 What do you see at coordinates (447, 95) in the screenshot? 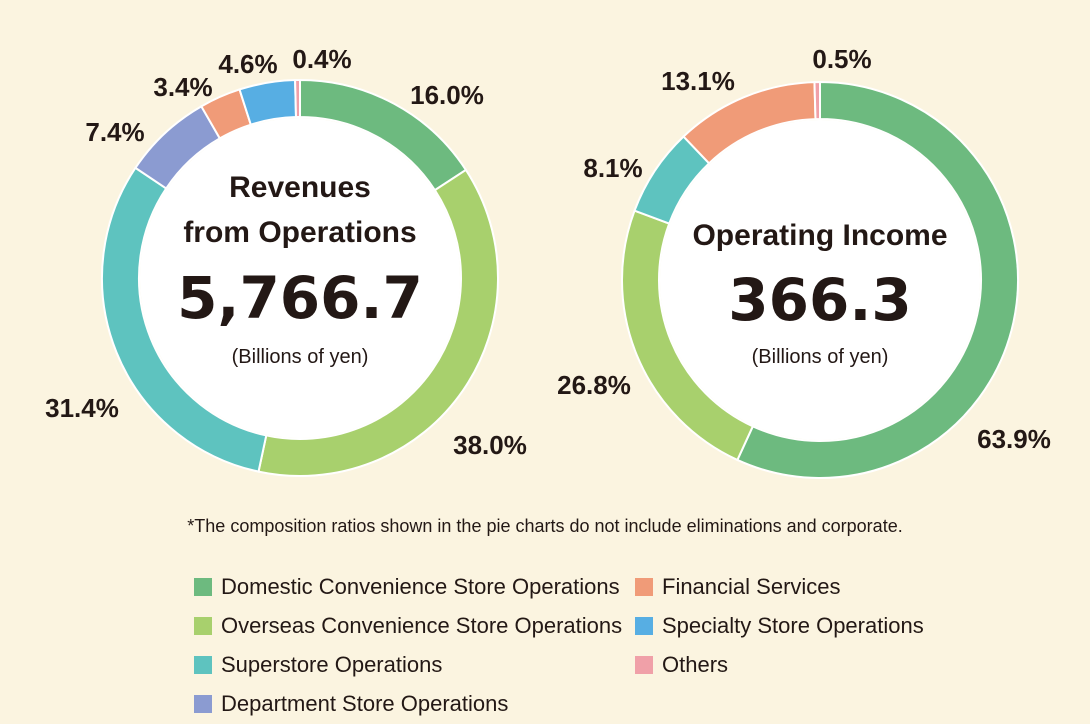
I see `slice-label-domestic: 16.0%` at bounding box center [447, 95].